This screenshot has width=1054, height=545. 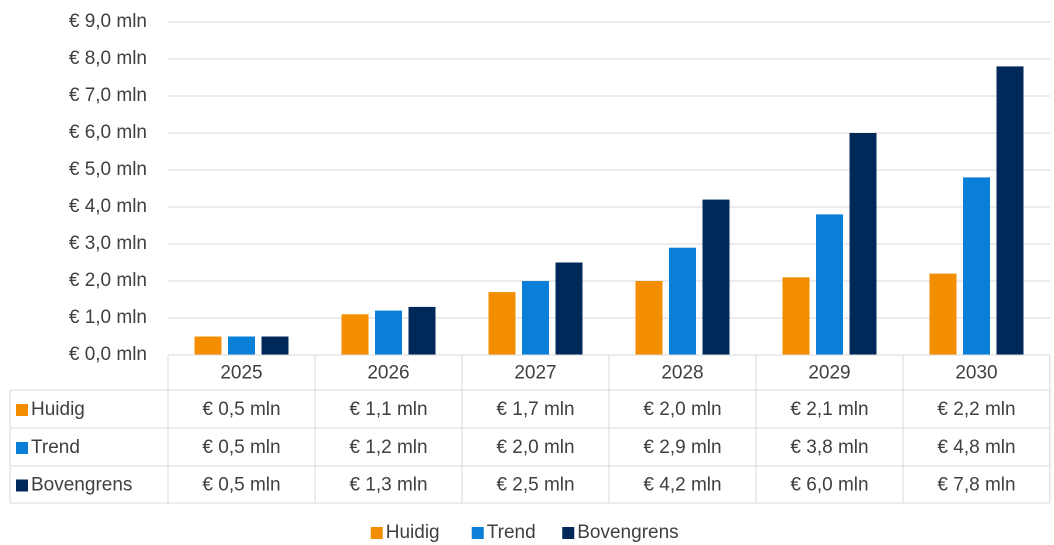 I want to click on legend-label: Huidig, so click(x=413, y=532).